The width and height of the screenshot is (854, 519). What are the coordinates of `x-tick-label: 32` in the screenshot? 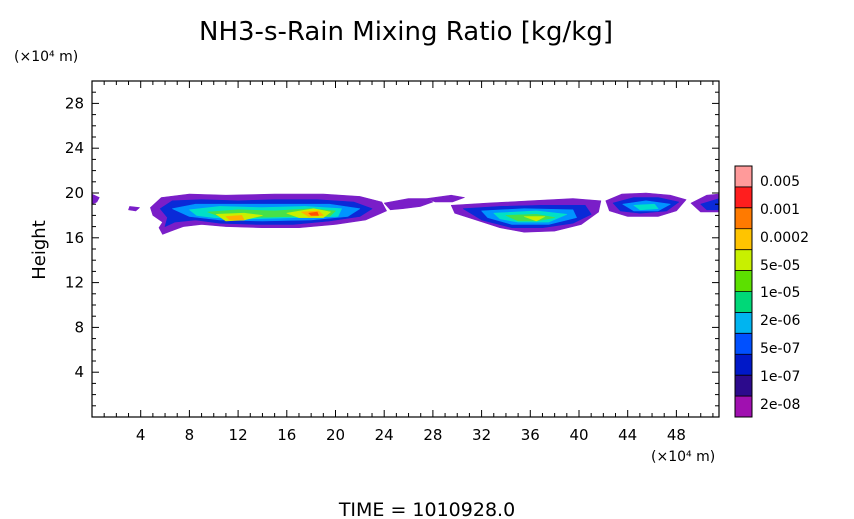 It's located at (481, 435).